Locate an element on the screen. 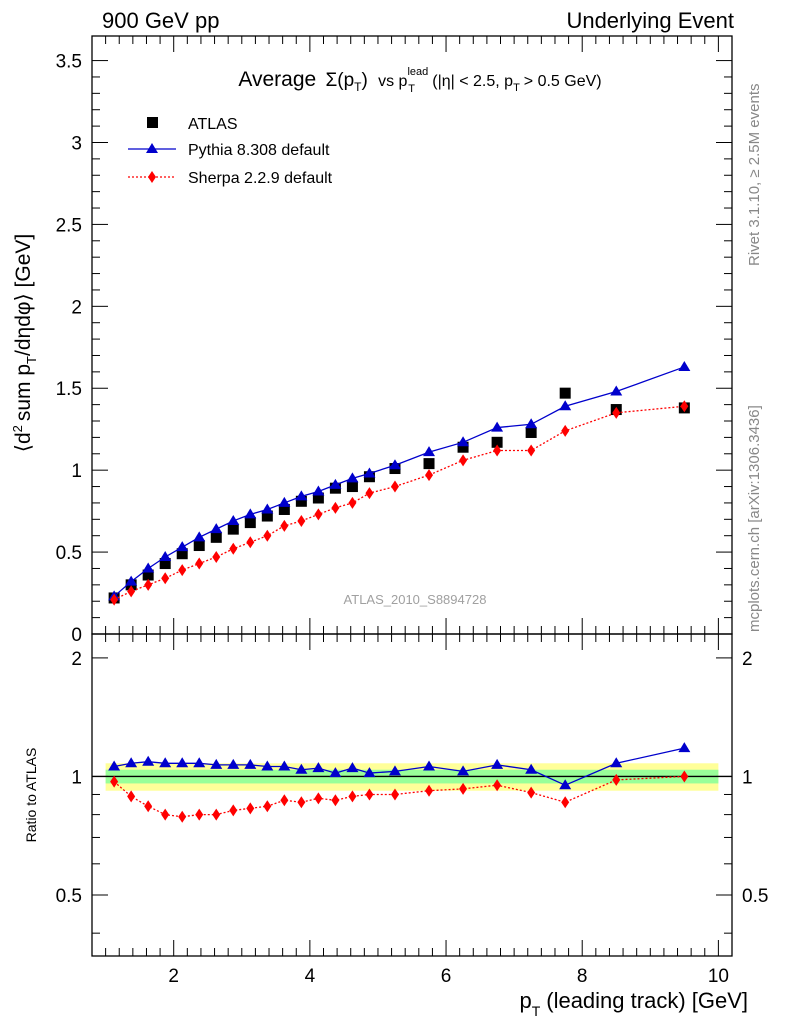 The width and height of the screenshot is (786, 1024). ratio-y-tick-label: 2 is located at coordinates (76, 659).